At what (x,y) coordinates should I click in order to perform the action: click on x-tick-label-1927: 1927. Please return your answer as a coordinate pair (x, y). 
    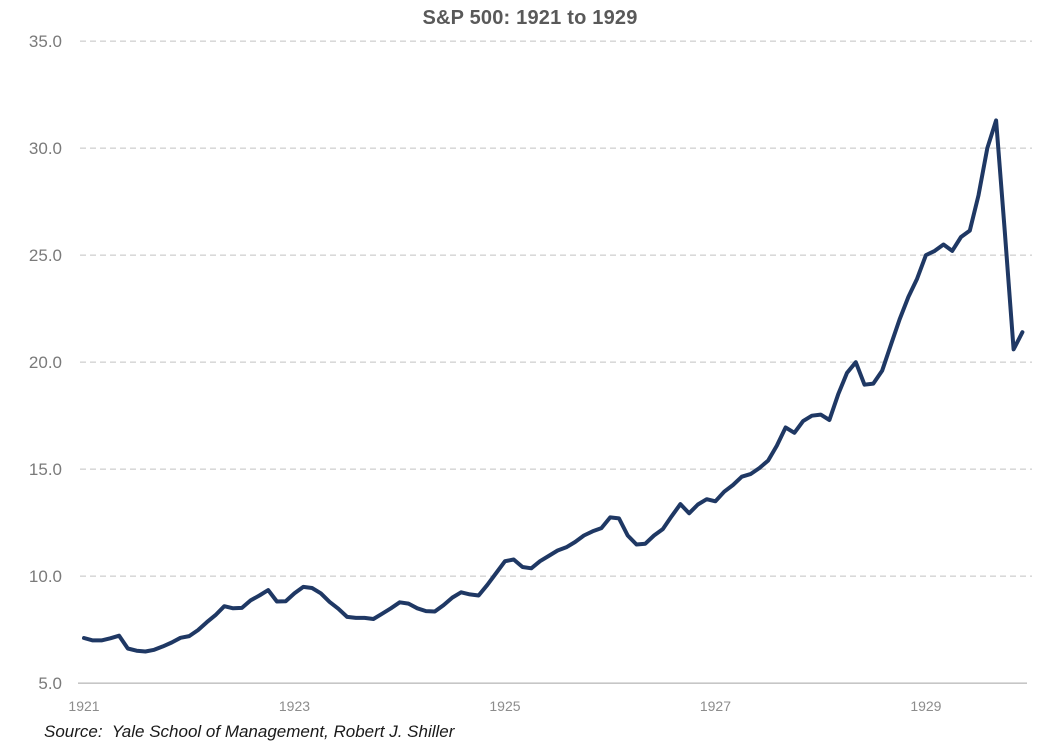
    Looking at the image, I should click on (715, 706).